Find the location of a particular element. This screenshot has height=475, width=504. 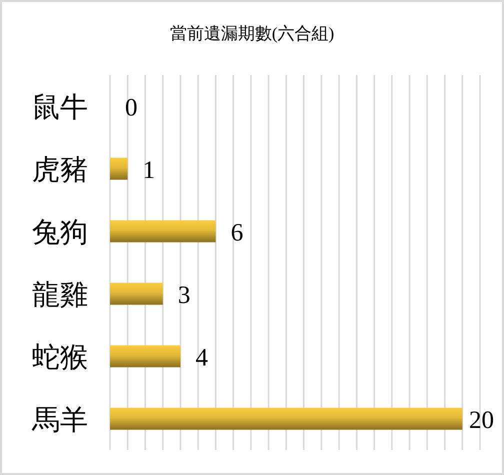

y-tick-label: 兔狗 is located at coordinates (60, 232).